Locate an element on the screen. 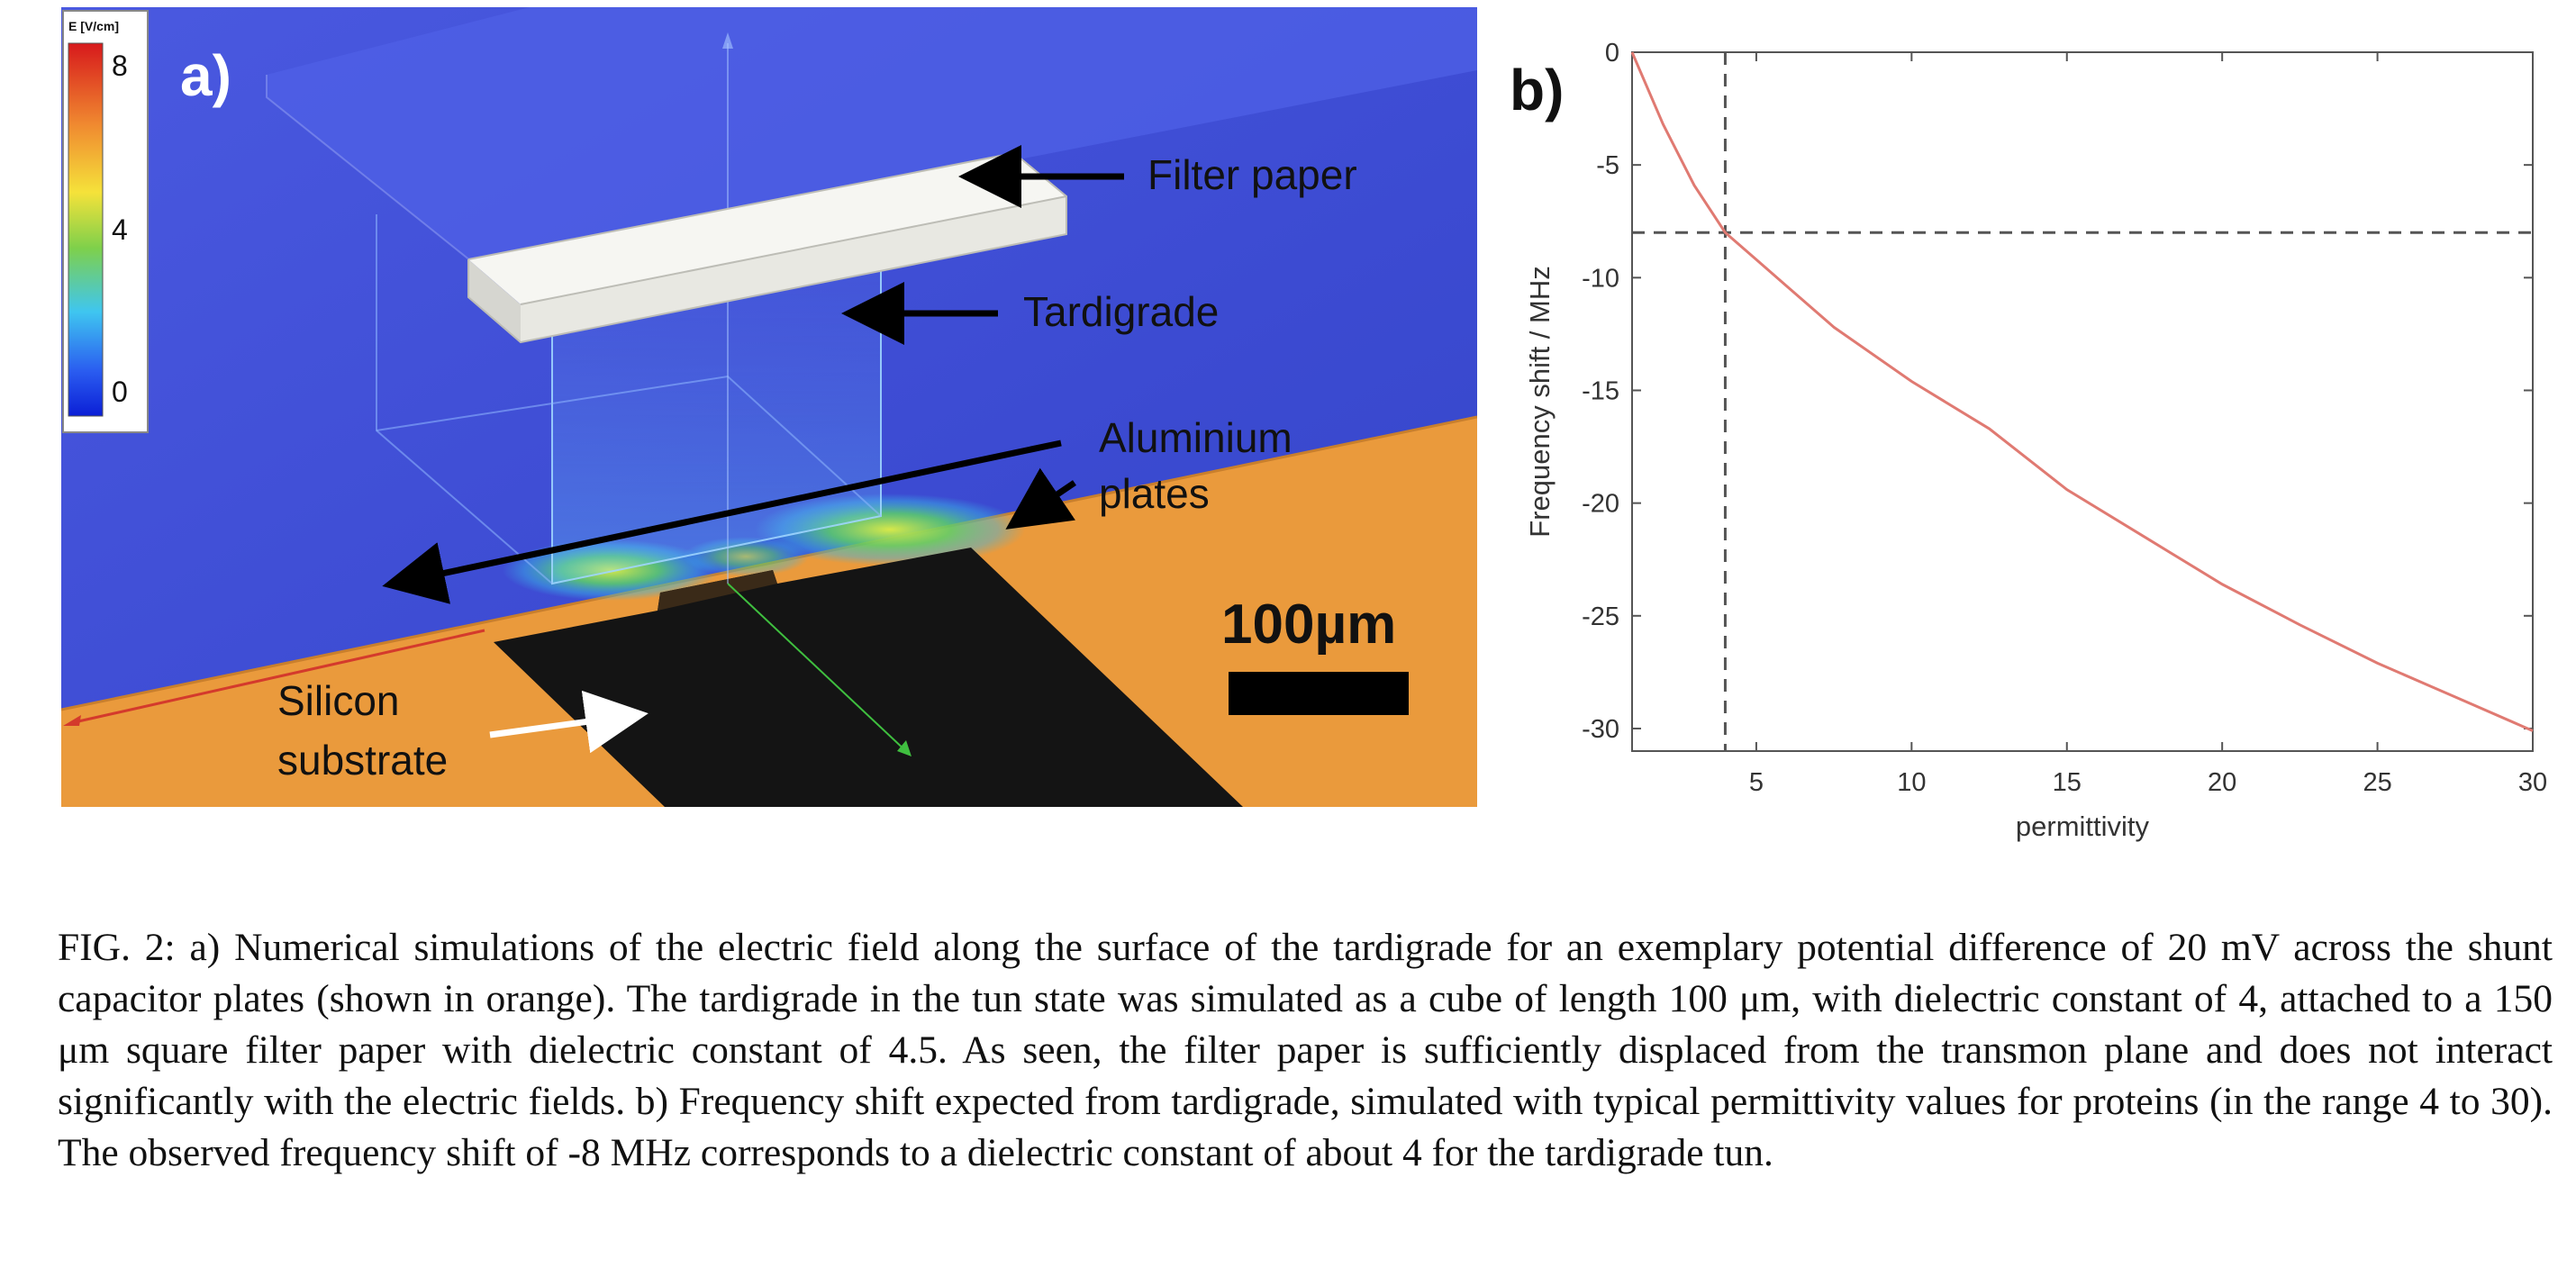  scale-bar-label: 100µm is located at coordinates (1308, 624).